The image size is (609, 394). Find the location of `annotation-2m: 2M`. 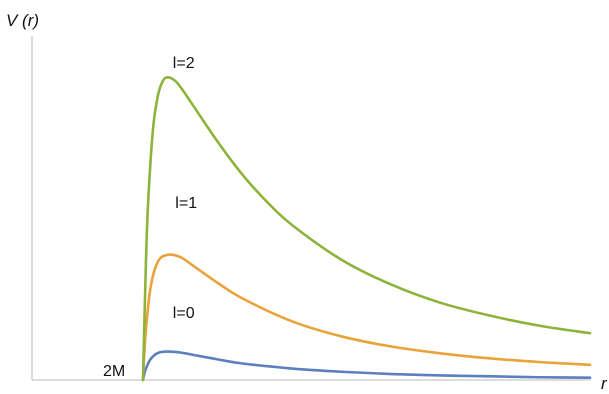

annotation-2m: 2M is located at coordinates (114, 371).